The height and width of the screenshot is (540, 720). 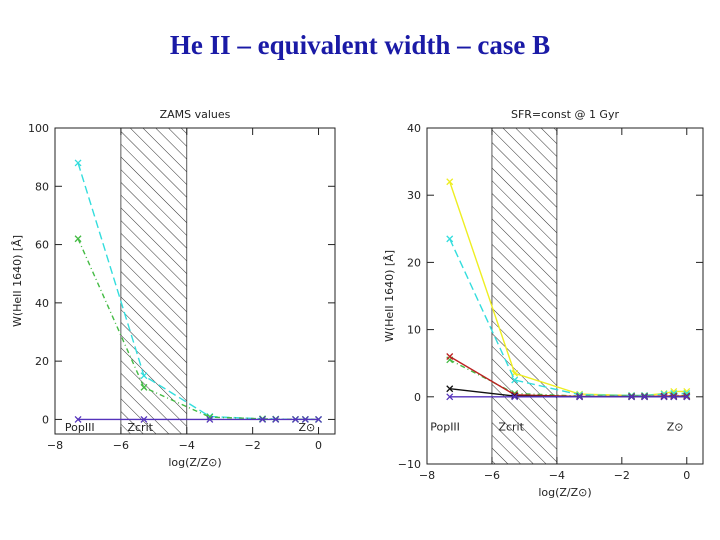 I want to click on y-tick-label: 100, so click(x=38, y=128).